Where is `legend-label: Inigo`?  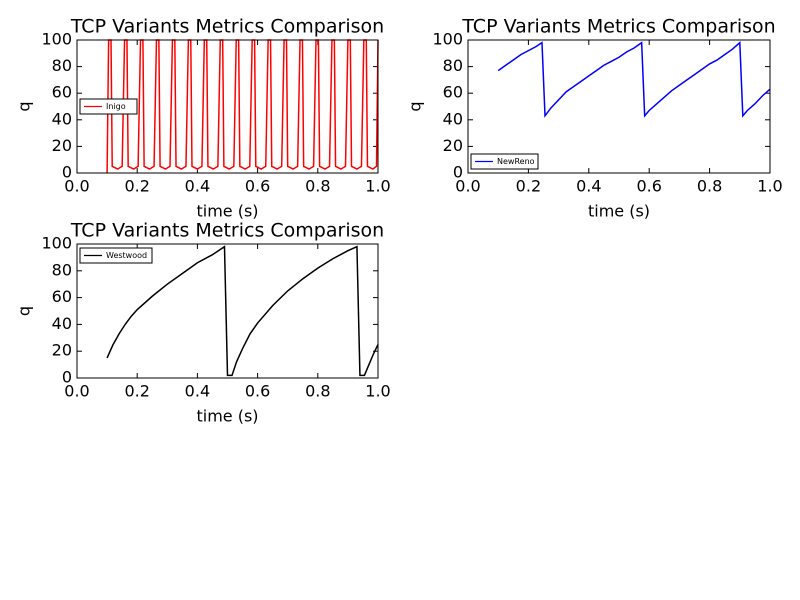 legend-label: Inigo is located at coordinates (116, 106).